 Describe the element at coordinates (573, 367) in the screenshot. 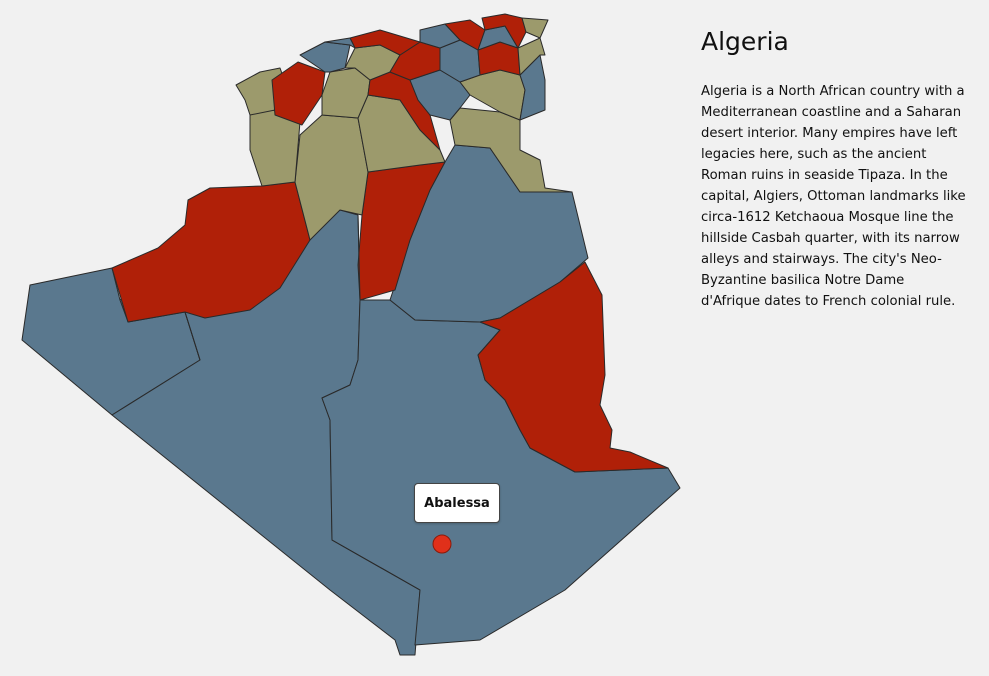

I see `region-illizi` at that location.